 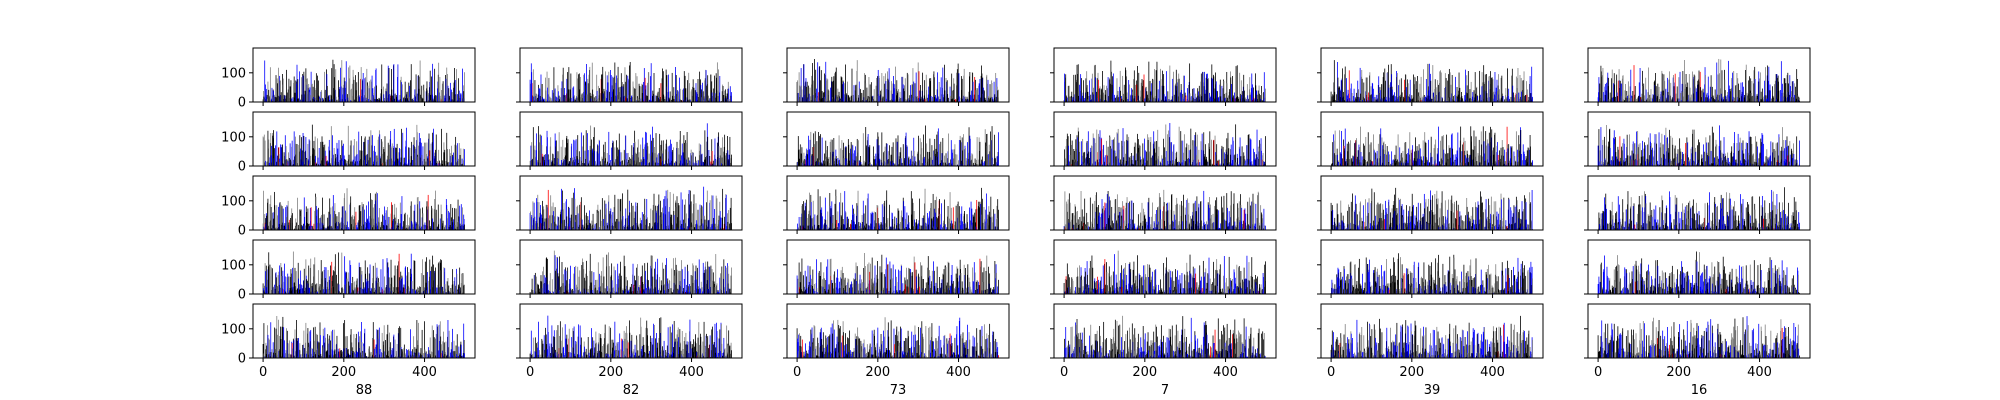 I want to click on panel-r1-88: 0 100, so click(x=348, y=79).